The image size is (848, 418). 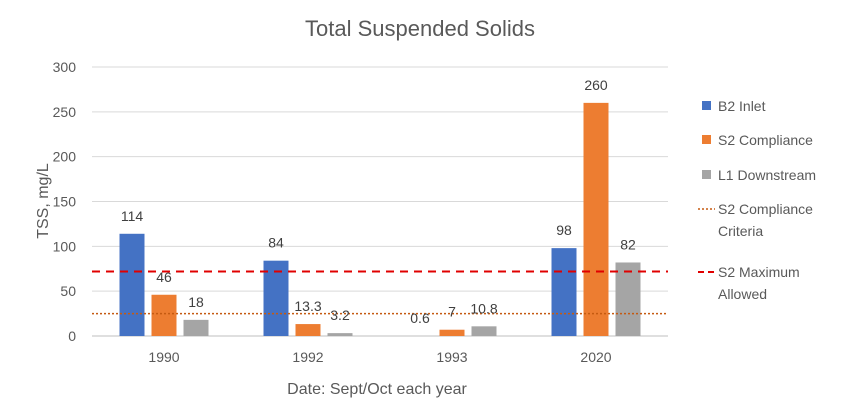 I want to click on y-tick-label: 50, so click(x=68, y=291).